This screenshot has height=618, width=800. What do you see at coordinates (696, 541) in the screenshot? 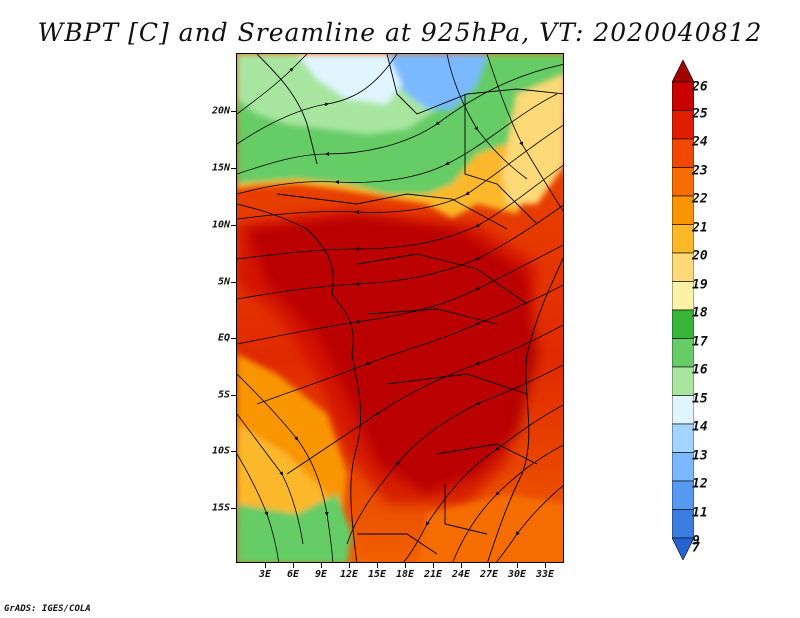
I see `colorbar-label: 9` at bounding box center [696, 541].